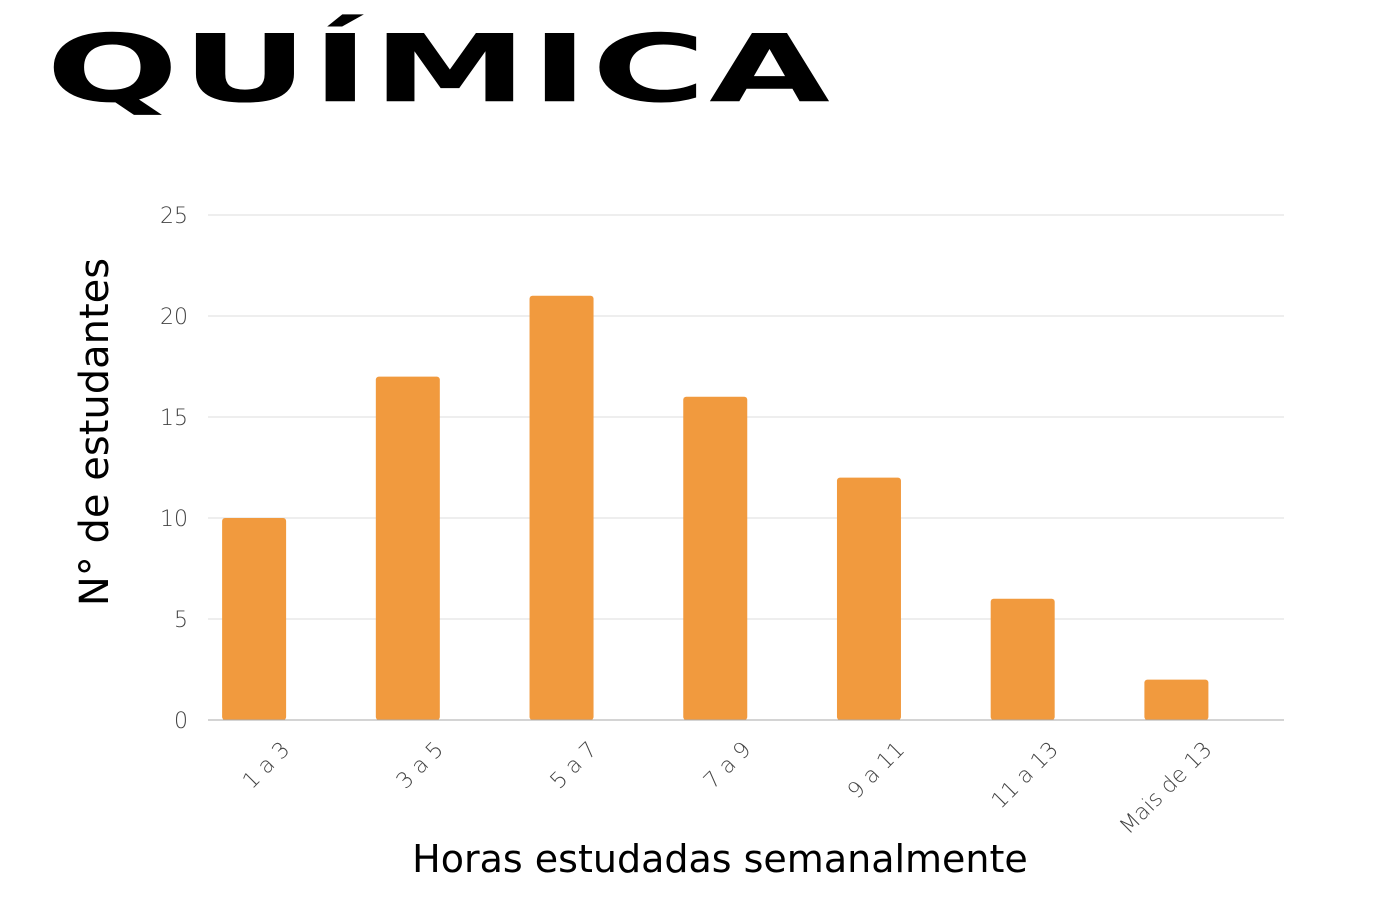 This screenshot has height=915, width=1393. I want to click on y-axis-title: N° de estudantes, so click(95, 432).